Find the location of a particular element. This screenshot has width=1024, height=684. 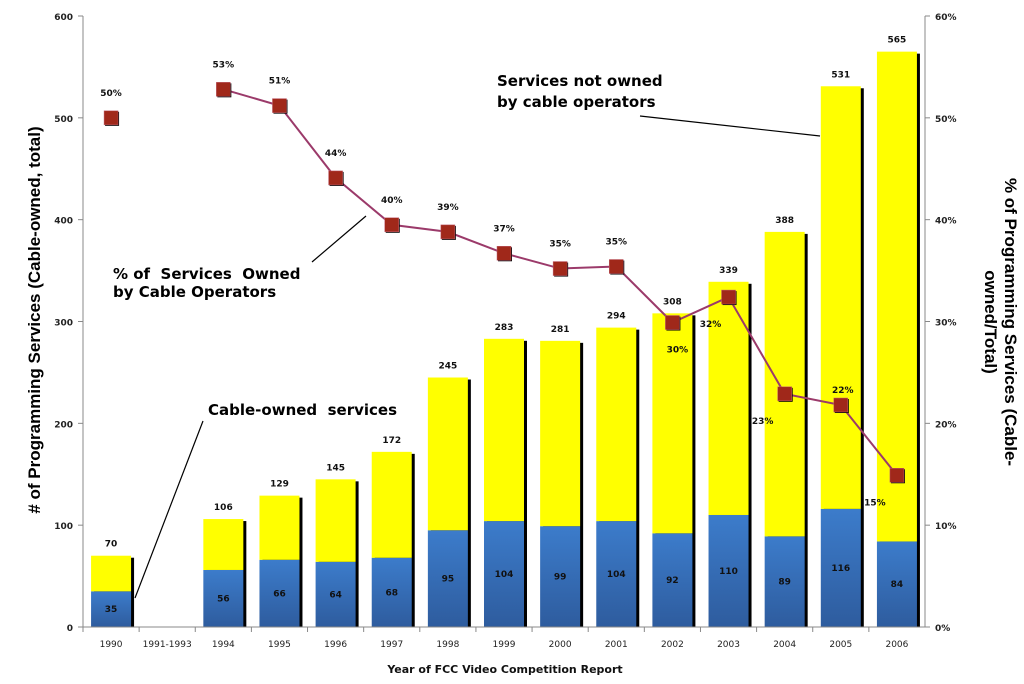

data-label-total: 145 is located at coordinates (335, 468).